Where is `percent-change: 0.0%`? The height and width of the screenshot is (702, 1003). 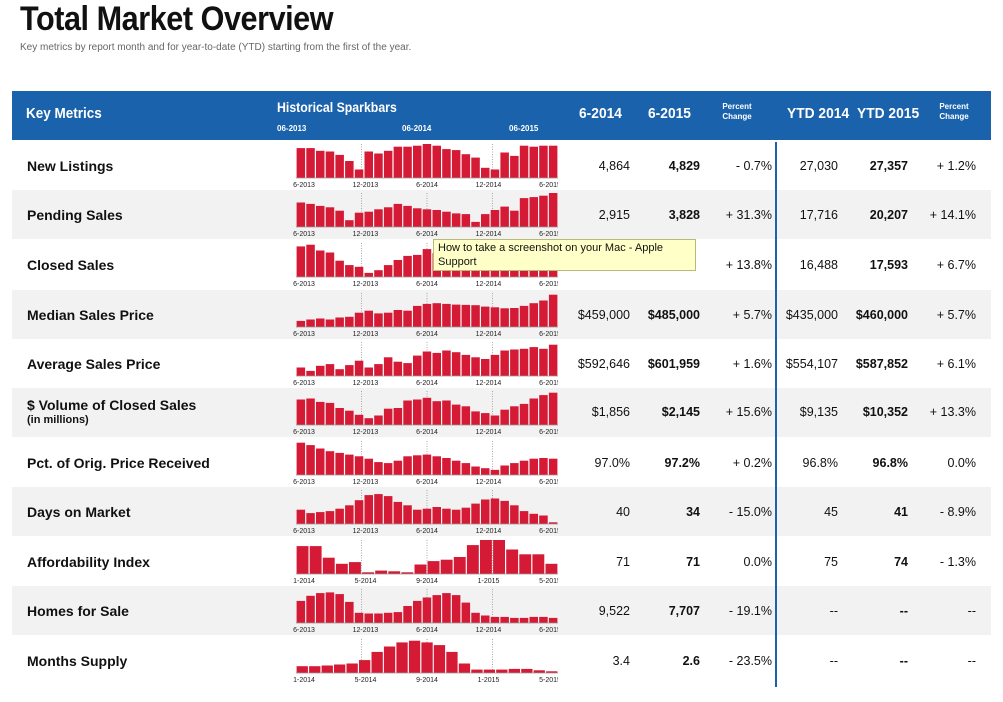
percent-change: 0.0% is located at coordinates (758, 562).